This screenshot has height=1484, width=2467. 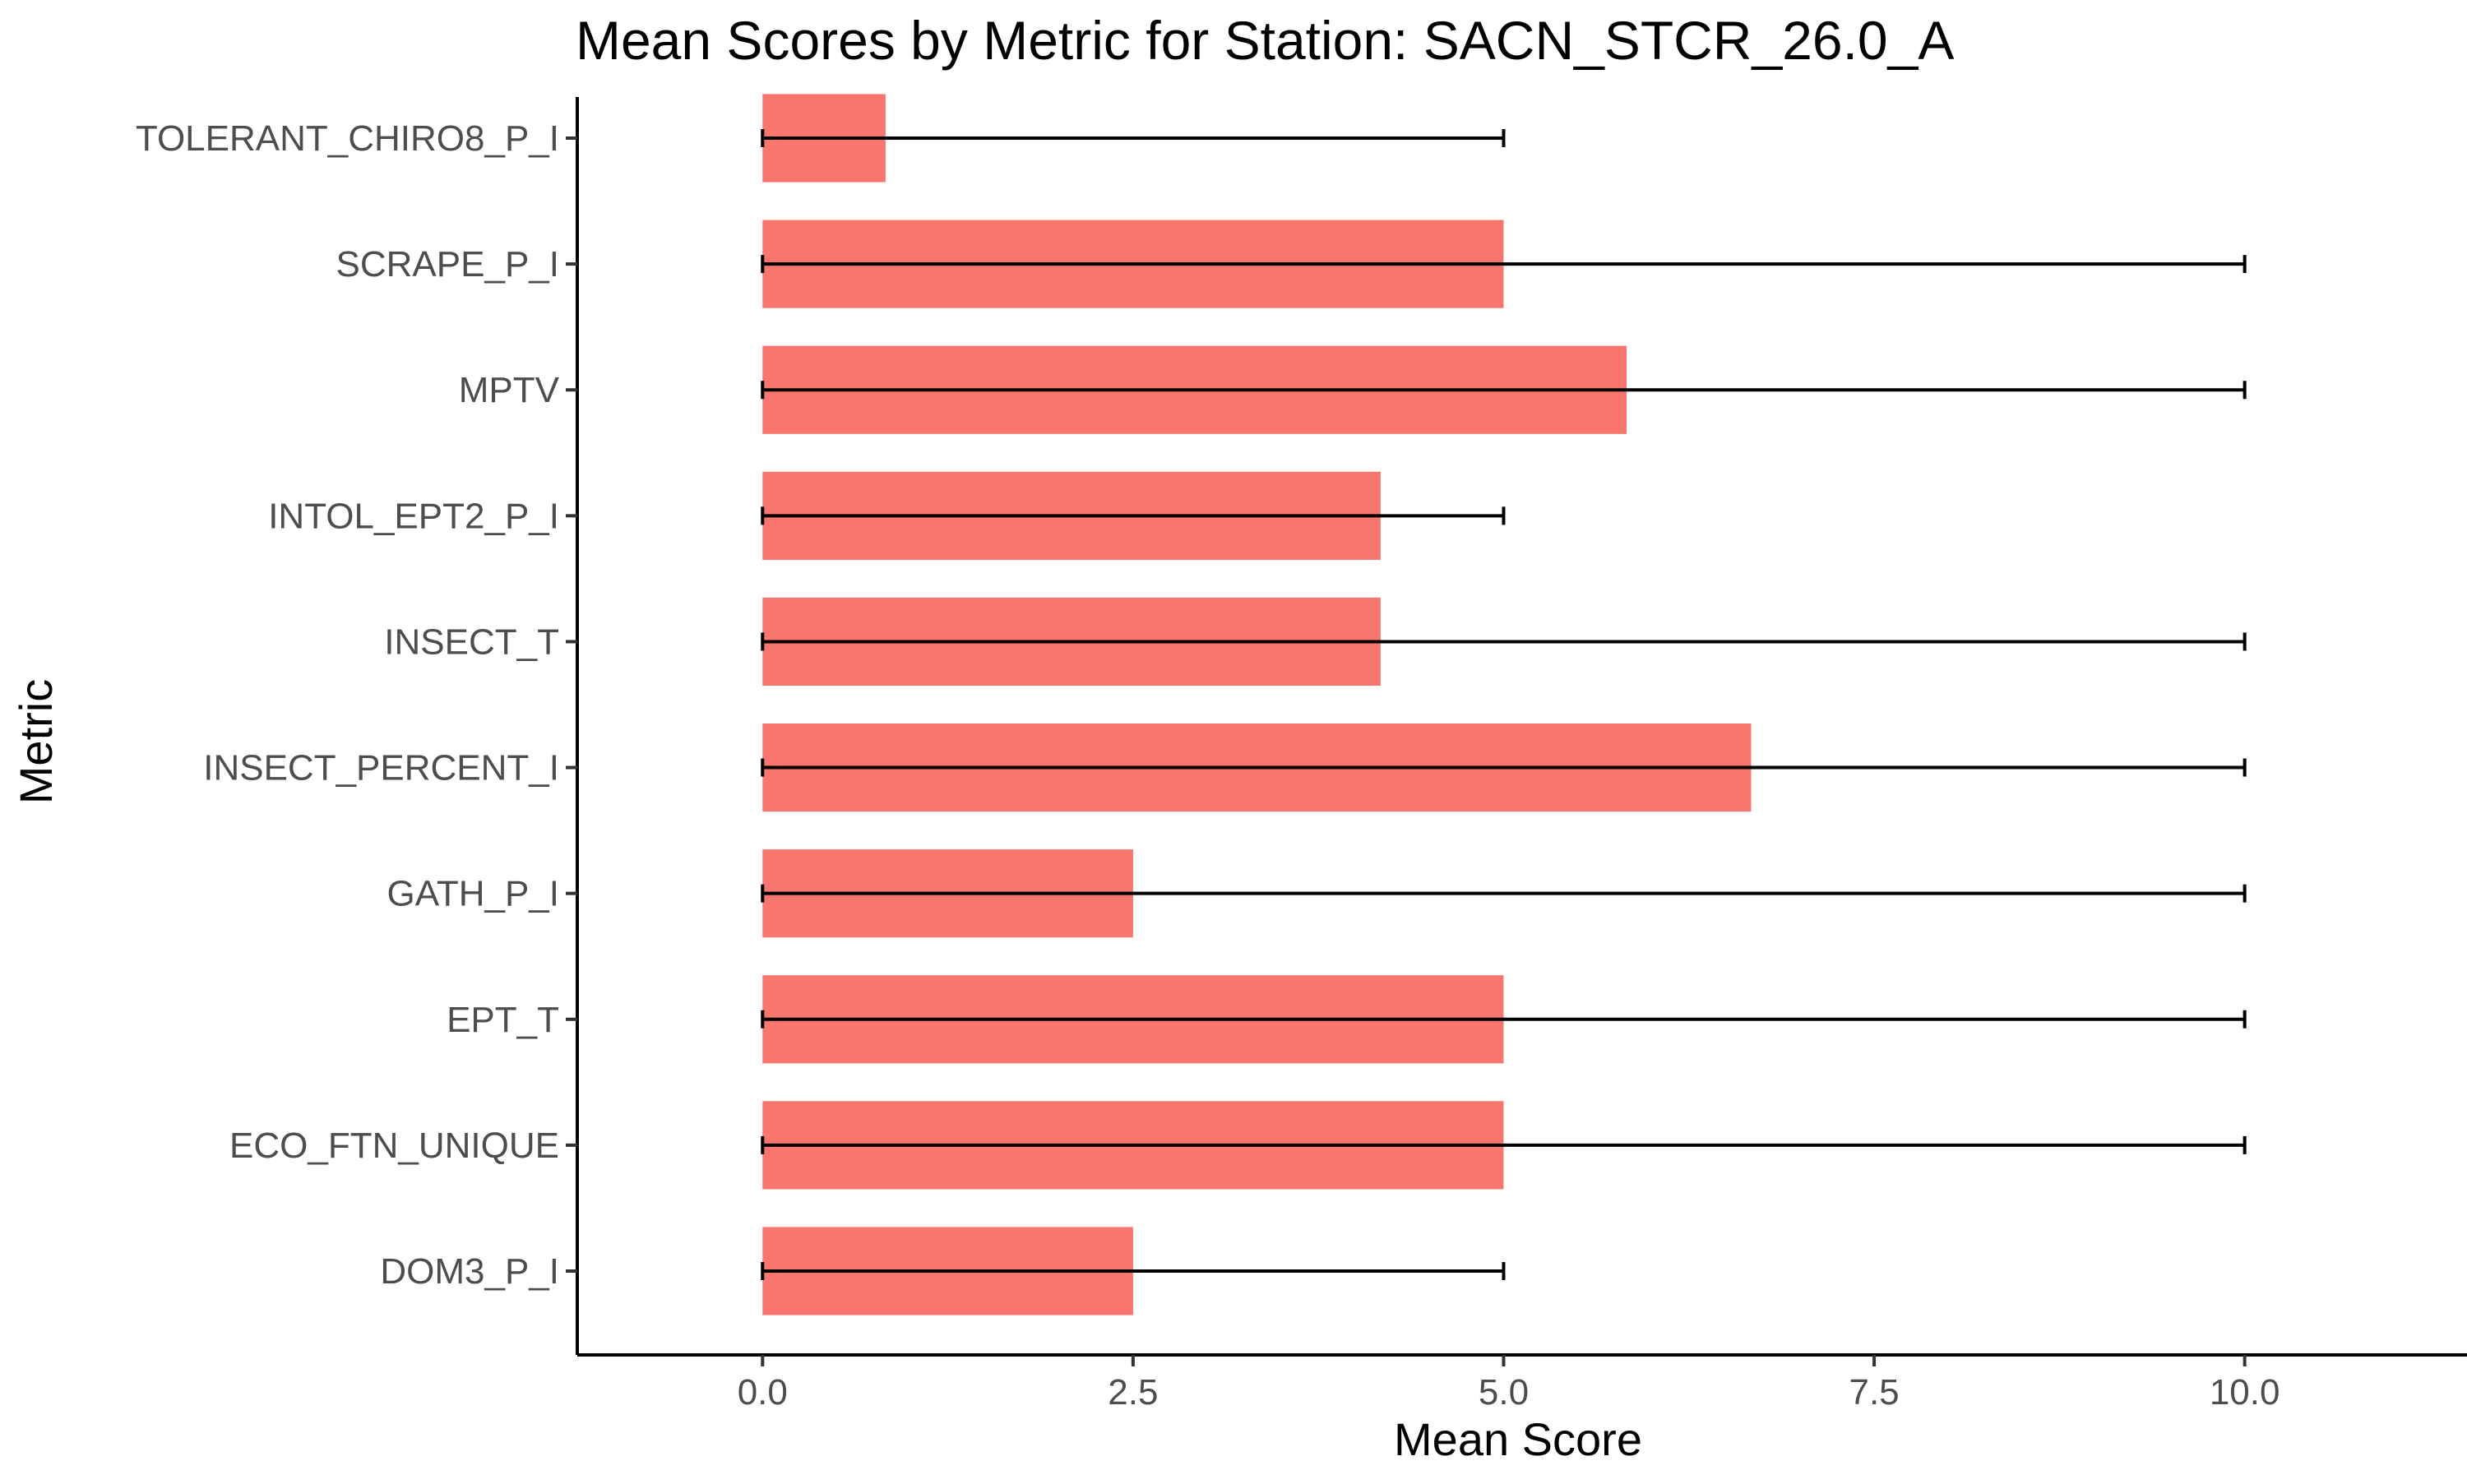 I want to click on y-tick-label: TOLERANT_CHIRO8_P_I, so click(x=347, y=138).